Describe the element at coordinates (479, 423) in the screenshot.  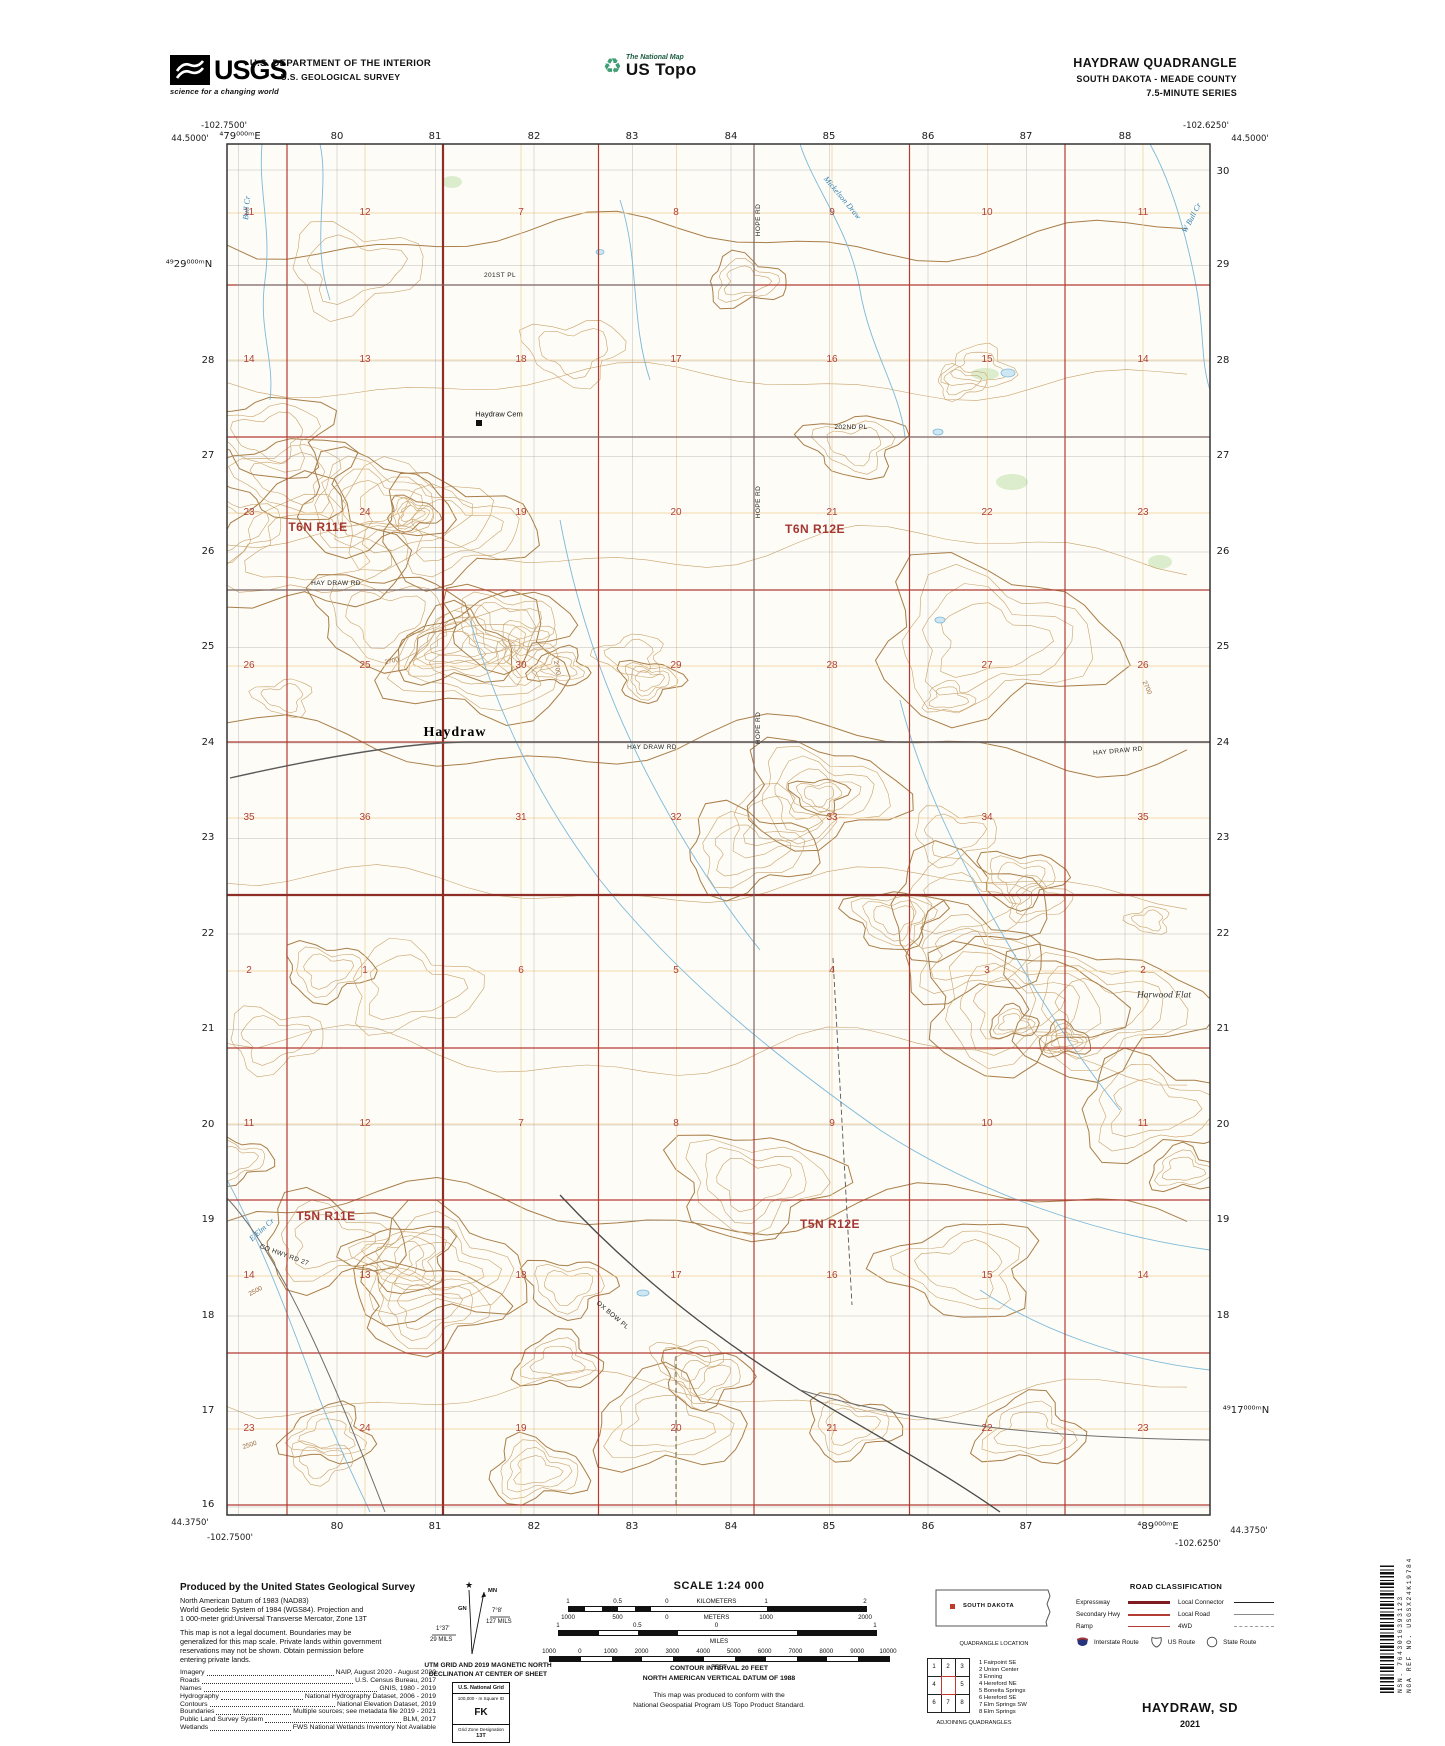
I see `cemetery-icon` at that location.